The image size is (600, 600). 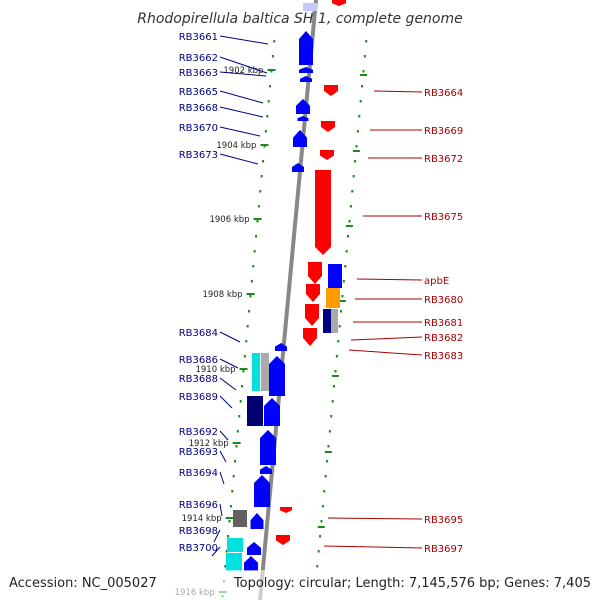 I want to click on gene-label-RB3698: RB3698, so click(x=198, y=531).